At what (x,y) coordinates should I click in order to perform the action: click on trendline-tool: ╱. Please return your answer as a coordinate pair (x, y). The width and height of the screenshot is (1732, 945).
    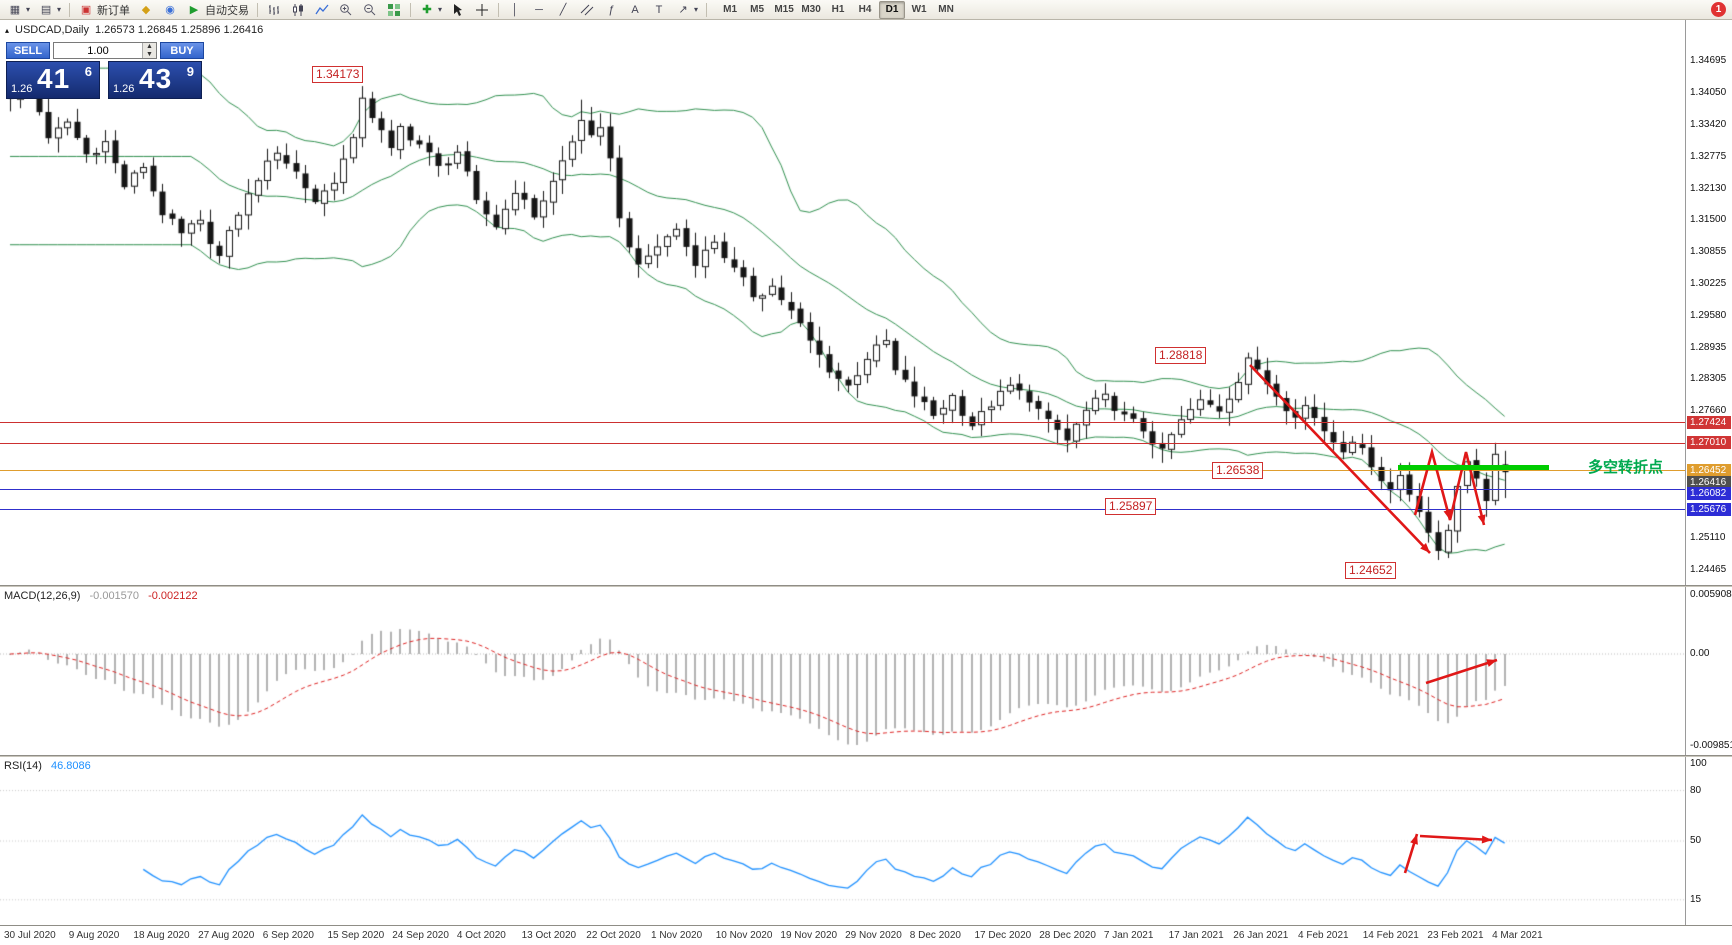
    Looking at the image, I should click on (563, 10).